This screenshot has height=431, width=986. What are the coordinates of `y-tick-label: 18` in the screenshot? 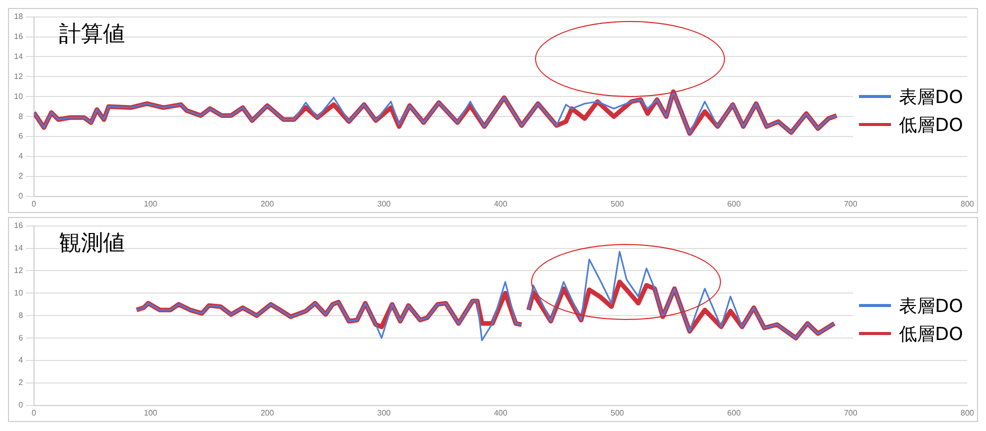 It's located at (19, 17).